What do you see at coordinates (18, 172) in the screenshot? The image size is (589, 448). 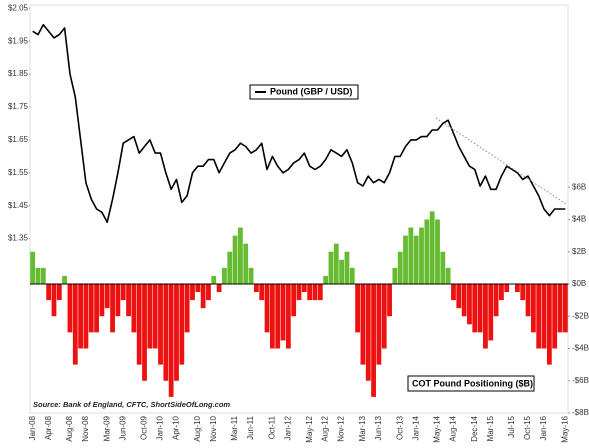 I see `y-tick-label: $1.55` at bounding box center [18, 172].